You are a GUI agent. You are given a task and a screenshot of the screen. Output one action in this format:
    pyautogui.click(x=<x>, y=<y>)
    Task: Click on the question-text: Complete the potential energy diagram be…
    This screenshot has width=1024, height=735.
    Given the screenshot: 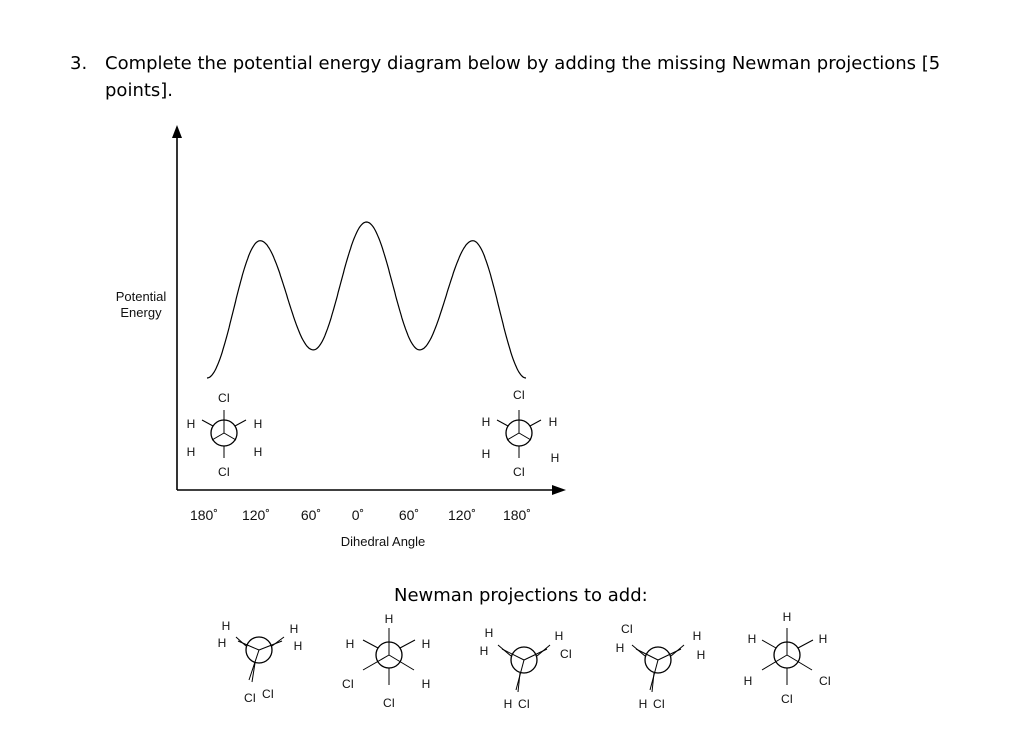 What is the action you would take?
    pyautogui.click(x=523, y=77)
    